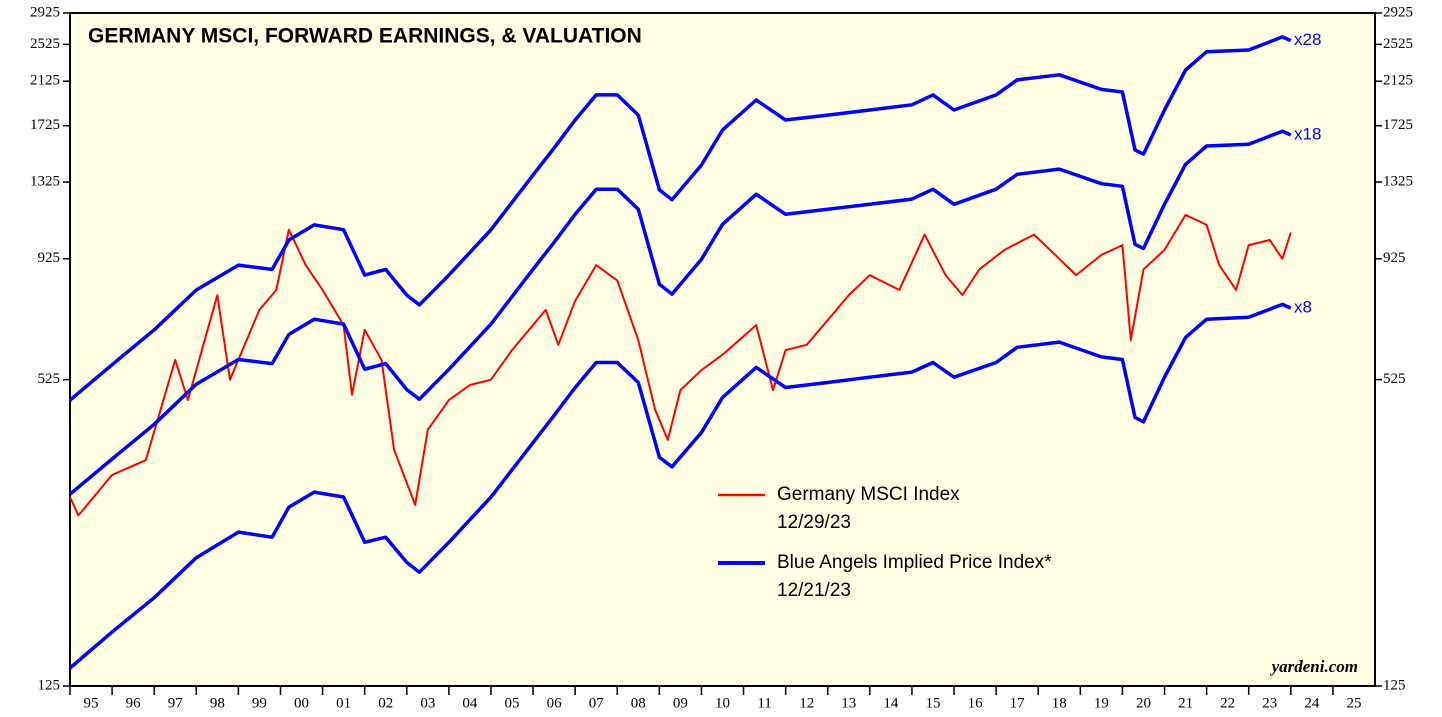 The width and height of the screenshot is (1442, 717). What do you see at coordinates (512, 703) in the screenshot?
I see `x-tick-label: 05` at bounding box center [512, 703].